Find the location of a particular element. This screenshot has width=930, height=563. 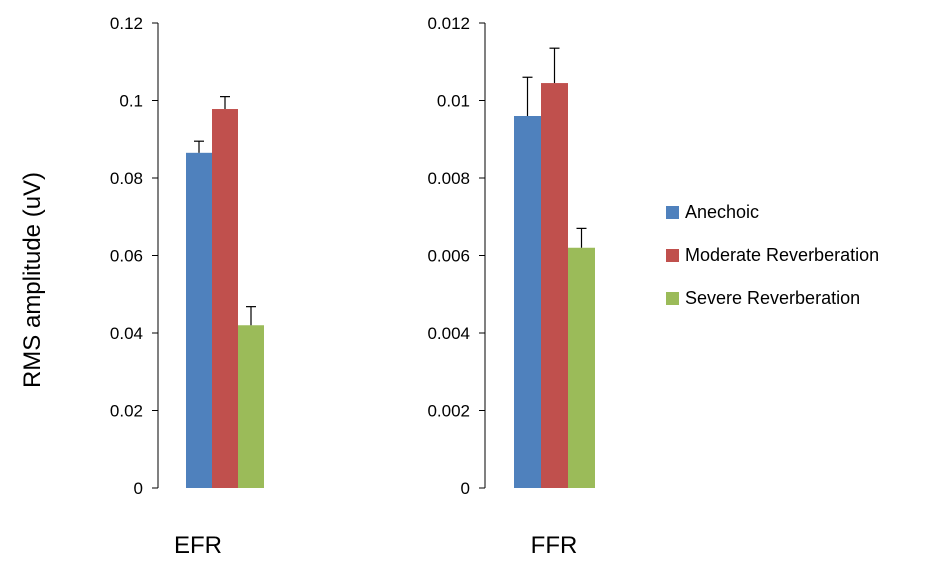

legend-label-moderate-reverberation: Moderate Reverberation is located at coordinates (782, 255).